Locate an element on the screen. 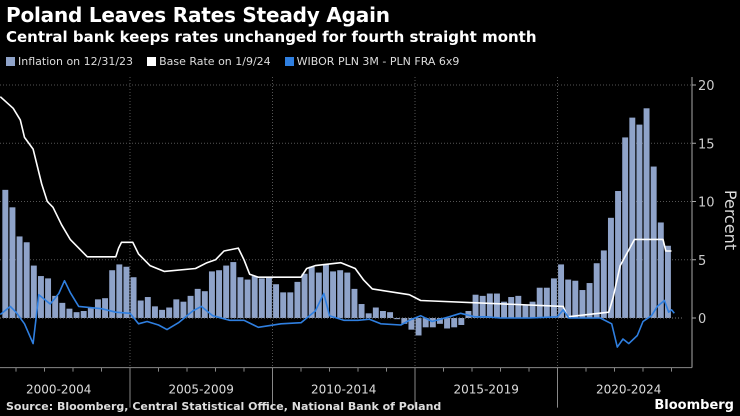 The width and height of the screenshot is (740, 416). legend-item-inflation: Inflation on 12/31/23 is located at coordinates (69, 61).